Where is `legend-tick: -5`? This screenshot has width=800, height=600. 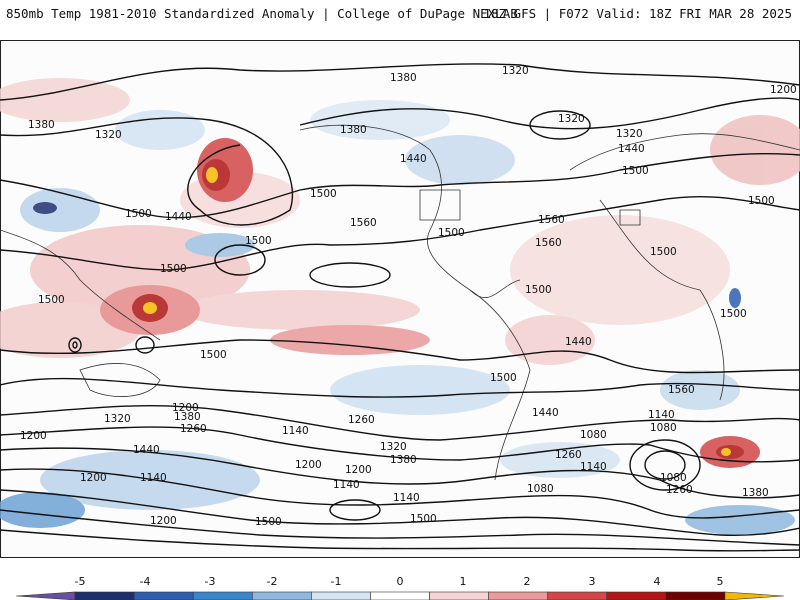
legend-tick: -5 is located at coordinates (80, 581).